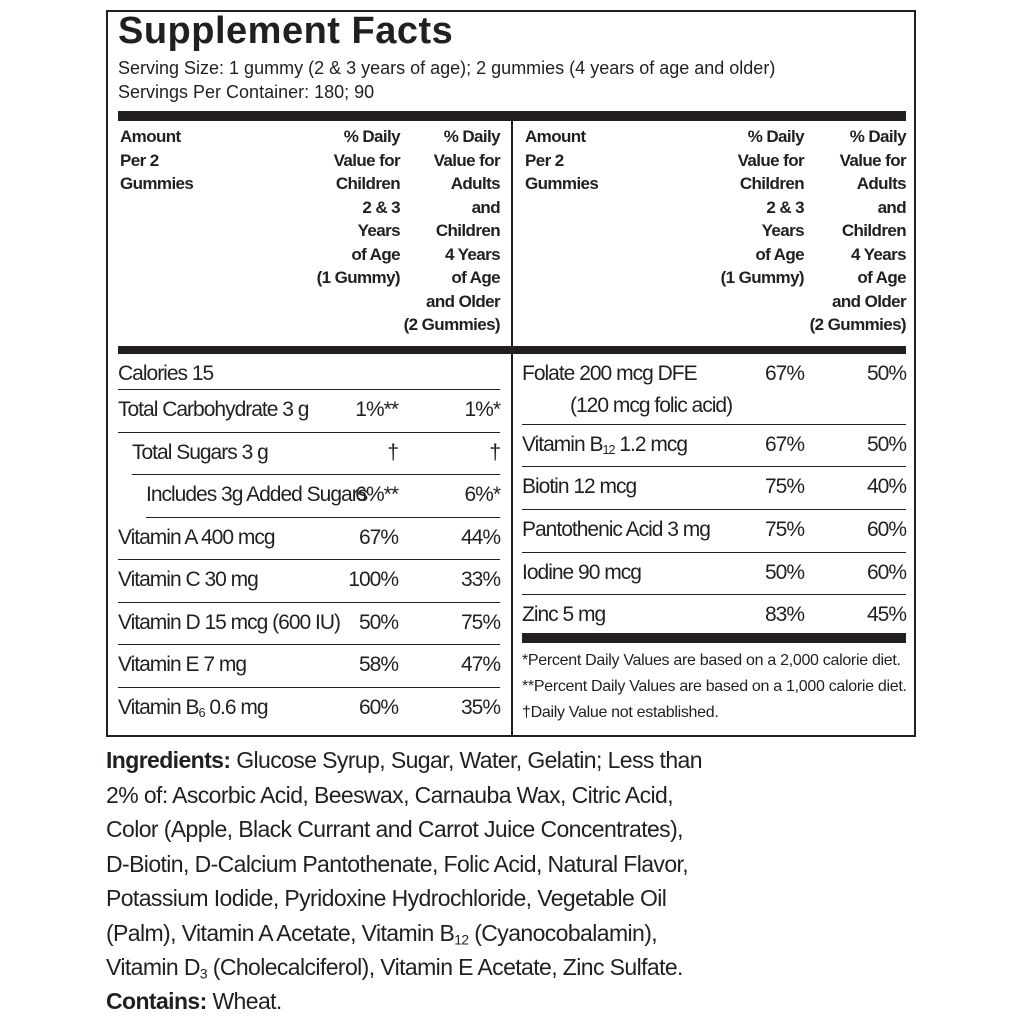 The height and width of the screenshot is (1024, 1024). I want to click on nutrient-name: Zinc 5 mg, so click(564, 615).